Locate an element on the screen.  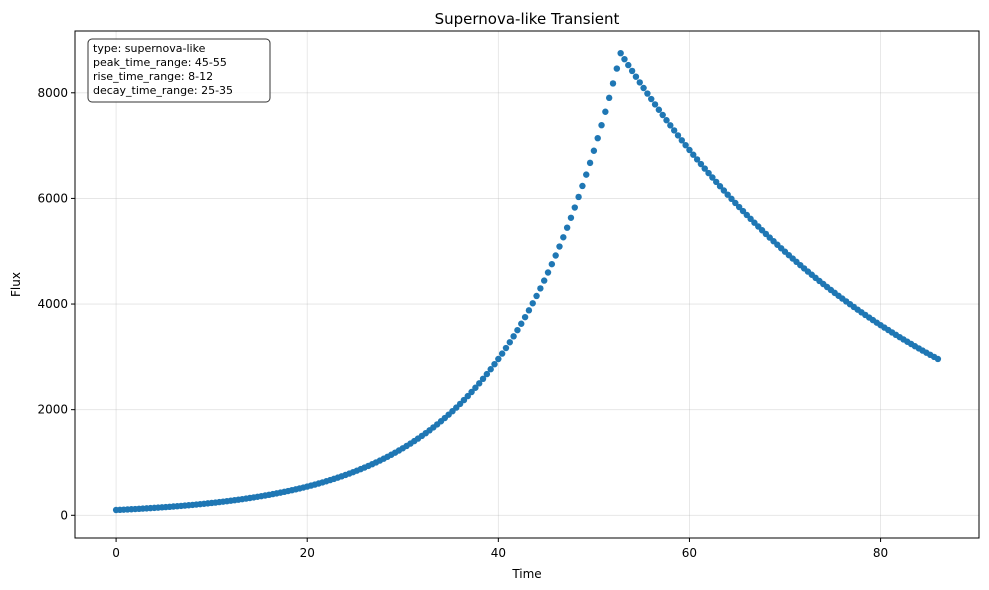
y-tick-label: 6000 is located at coordinates (52, 198).